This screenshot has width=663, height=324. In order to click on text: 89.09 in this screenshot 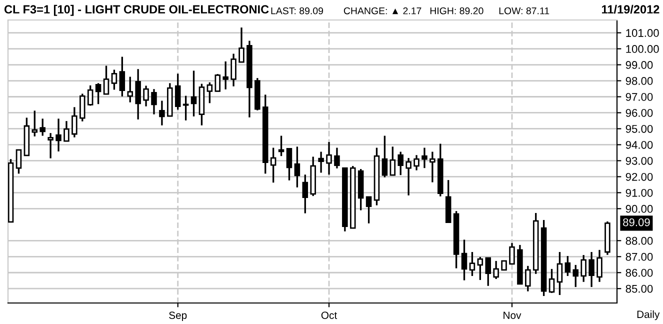, I will do `click(636, 222)`.